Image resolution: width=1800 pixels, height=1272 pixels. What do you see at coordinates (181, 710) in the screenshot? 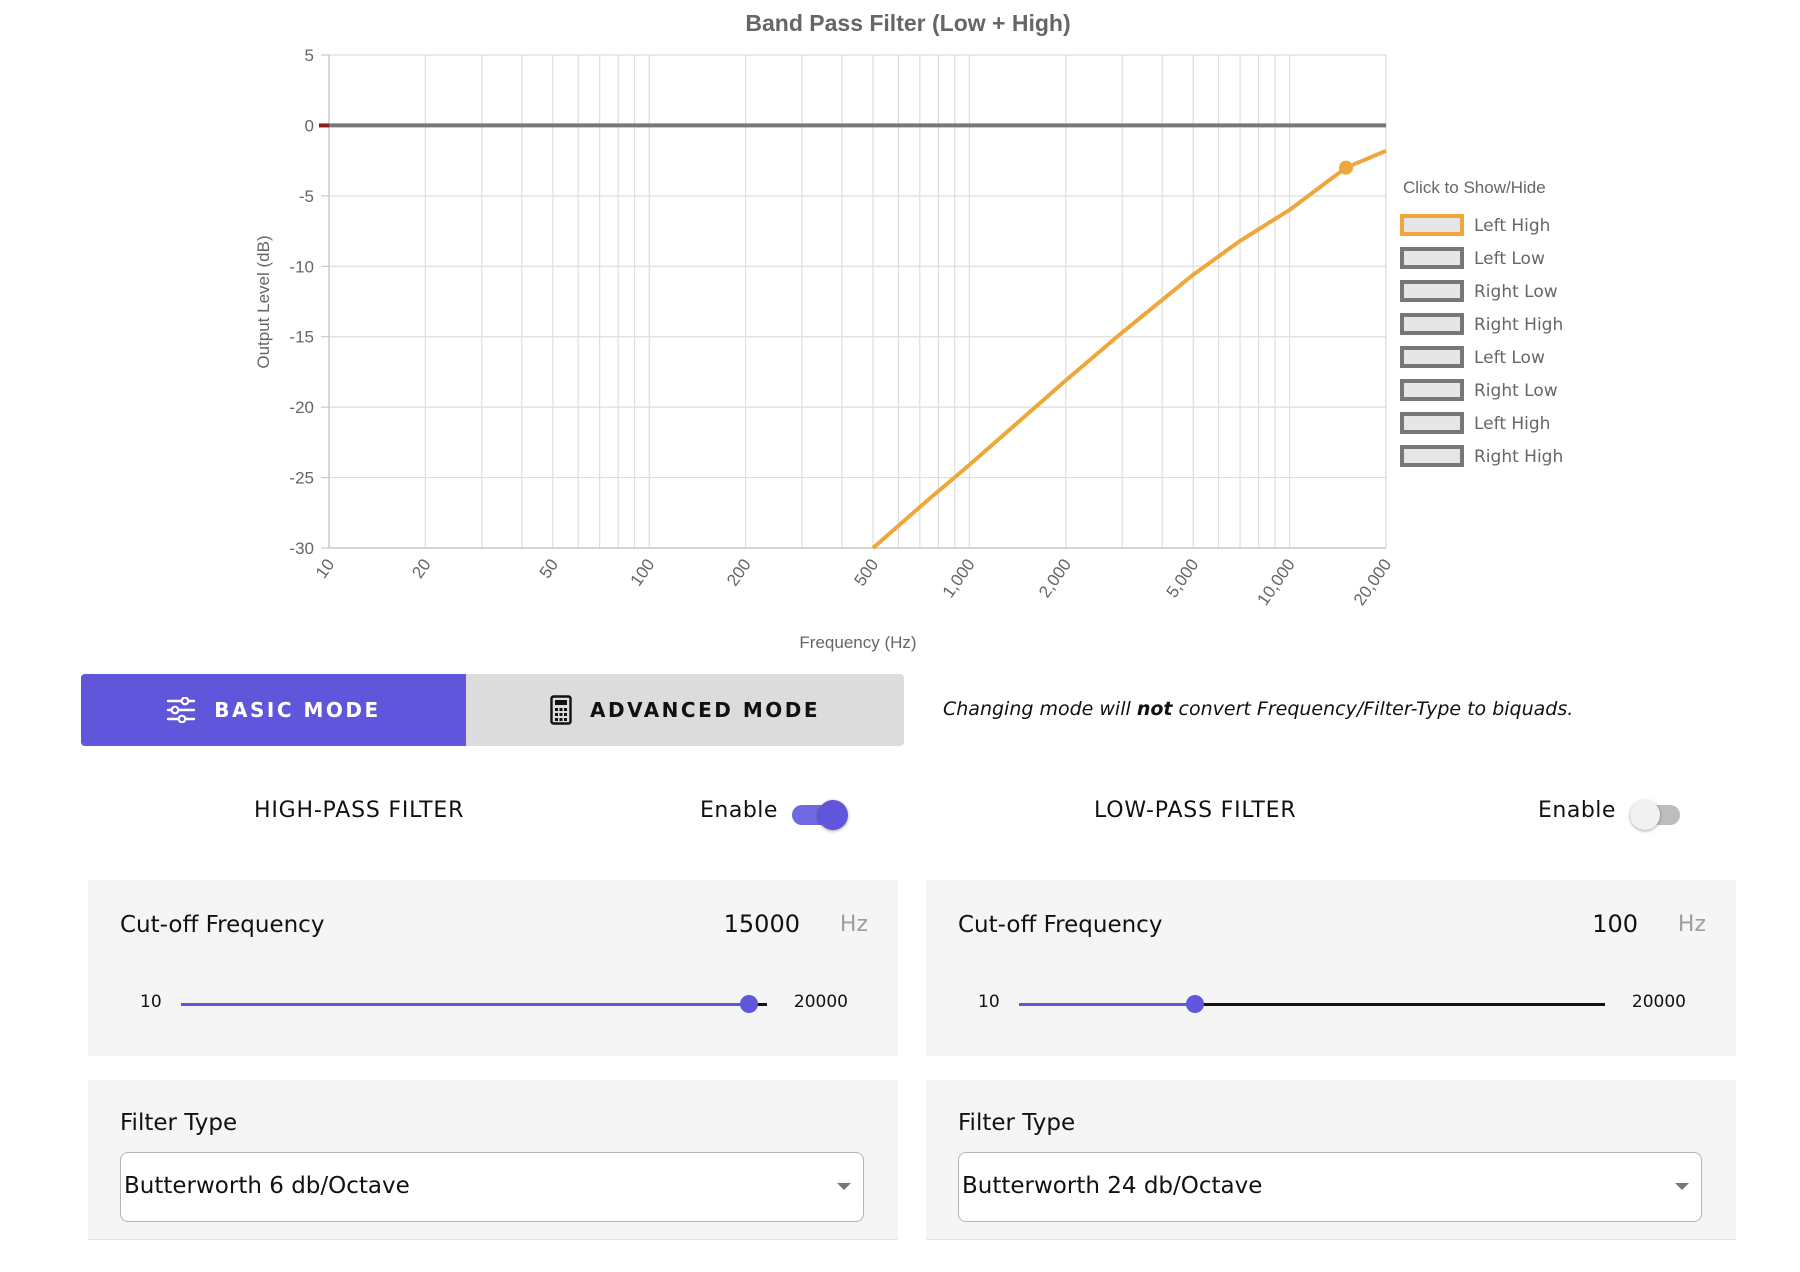
I see `sliders-icon` at bounding box center [181, 710].